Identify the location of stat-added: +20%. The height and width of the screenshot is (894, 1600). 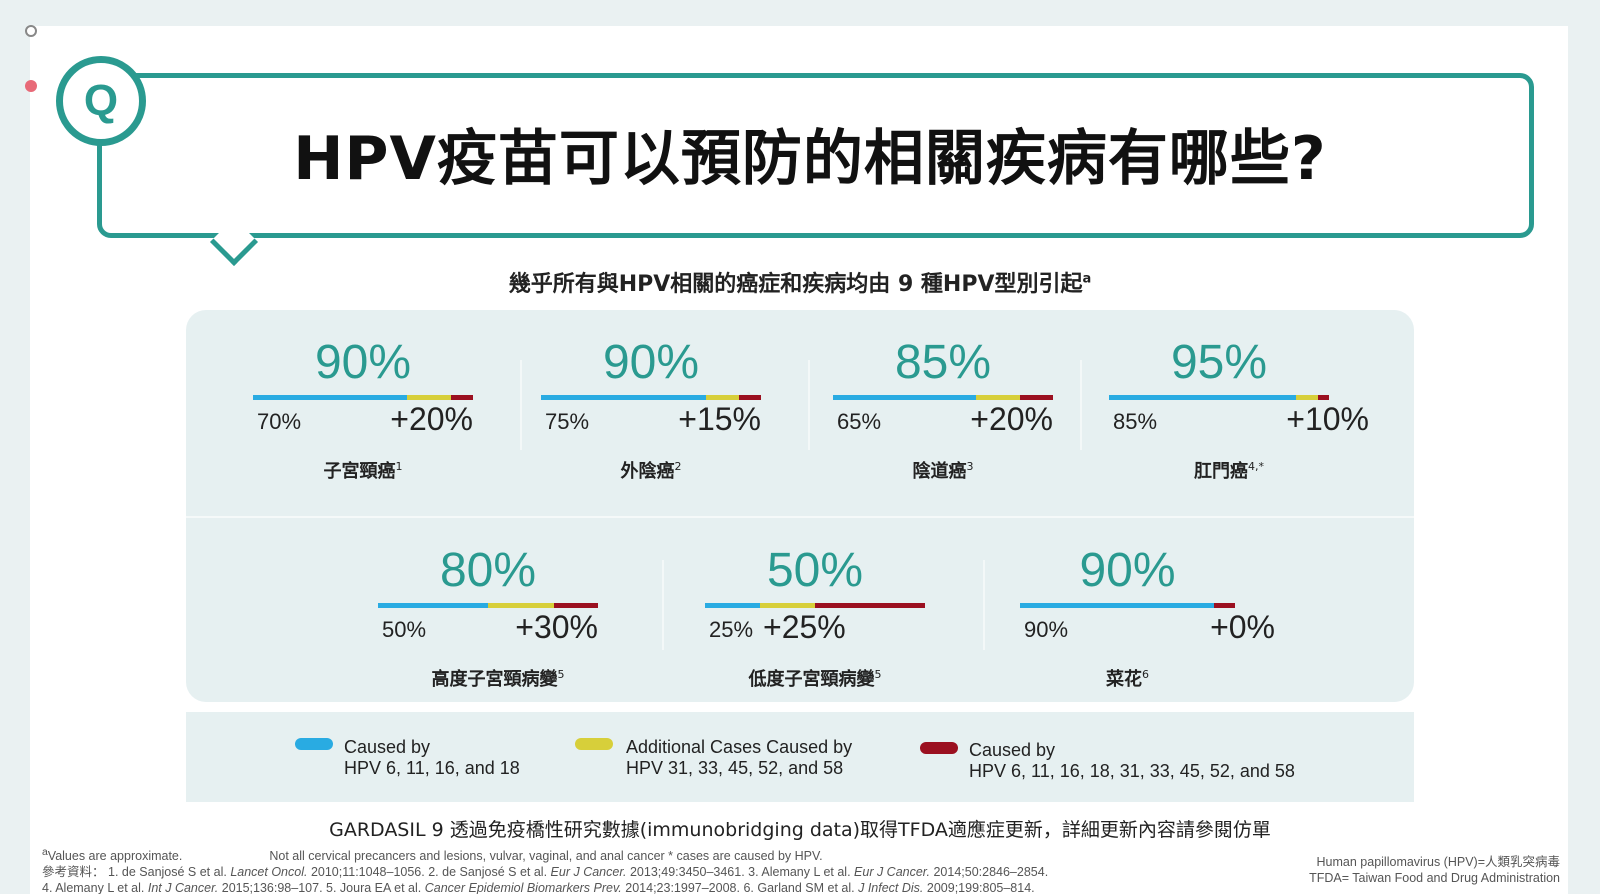
(1011, 419).